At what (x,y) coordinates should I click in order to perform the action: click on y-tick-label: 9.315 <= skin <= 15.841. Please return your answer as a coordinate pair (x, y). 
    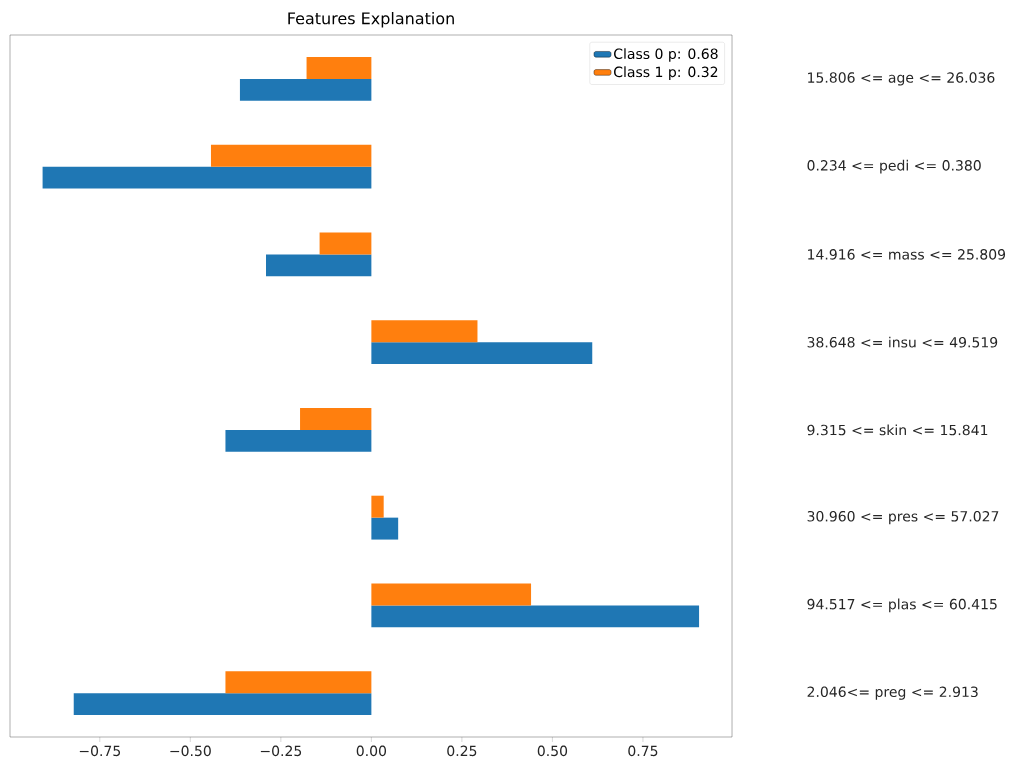
    Looking at the image, I should click on (897, 430).